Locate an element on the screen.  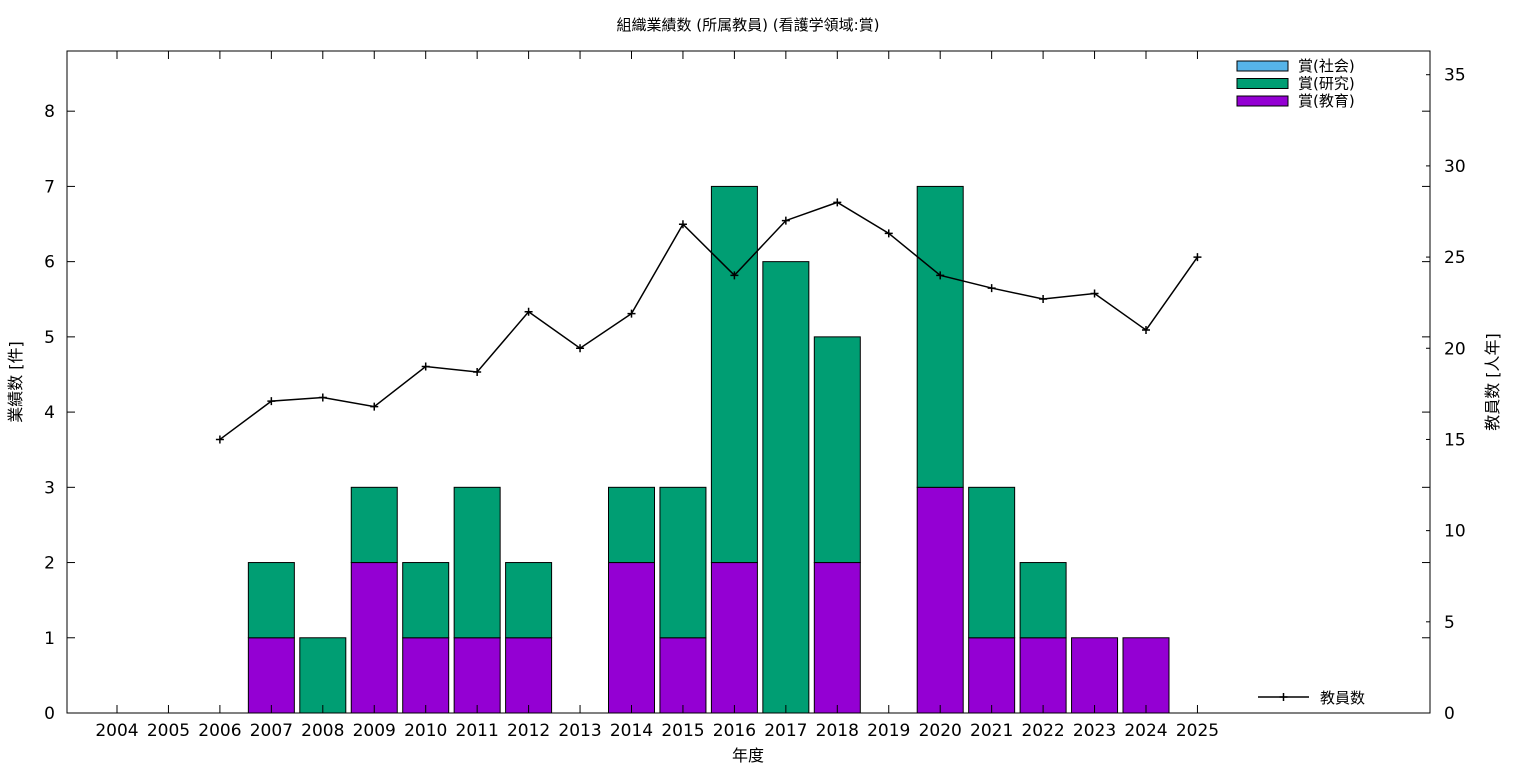
x-tick-label: 2020 is located at coordinates (940, 731).